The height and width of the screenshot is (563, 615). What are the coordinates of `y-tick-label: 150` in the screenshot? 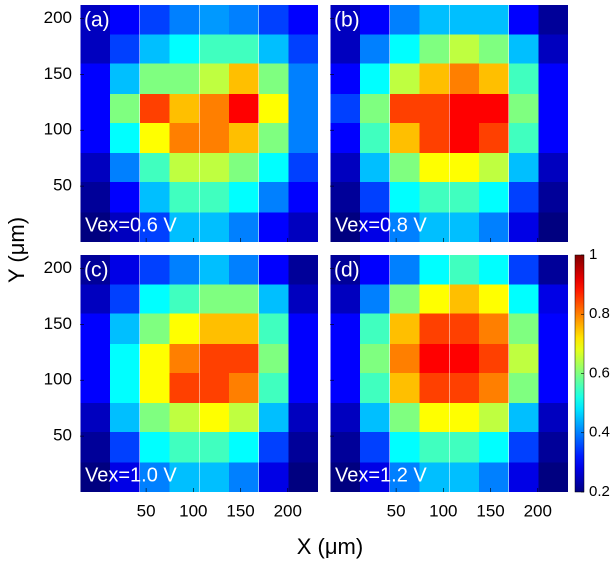 It's located at (58, 73).